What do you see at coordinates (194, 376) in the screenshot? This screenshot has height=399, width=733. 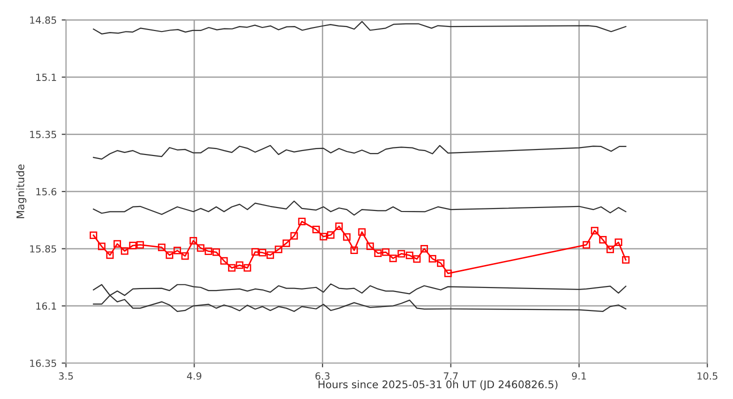 I see `x-tick-label: 4.9` at bounding box center [194, 376].